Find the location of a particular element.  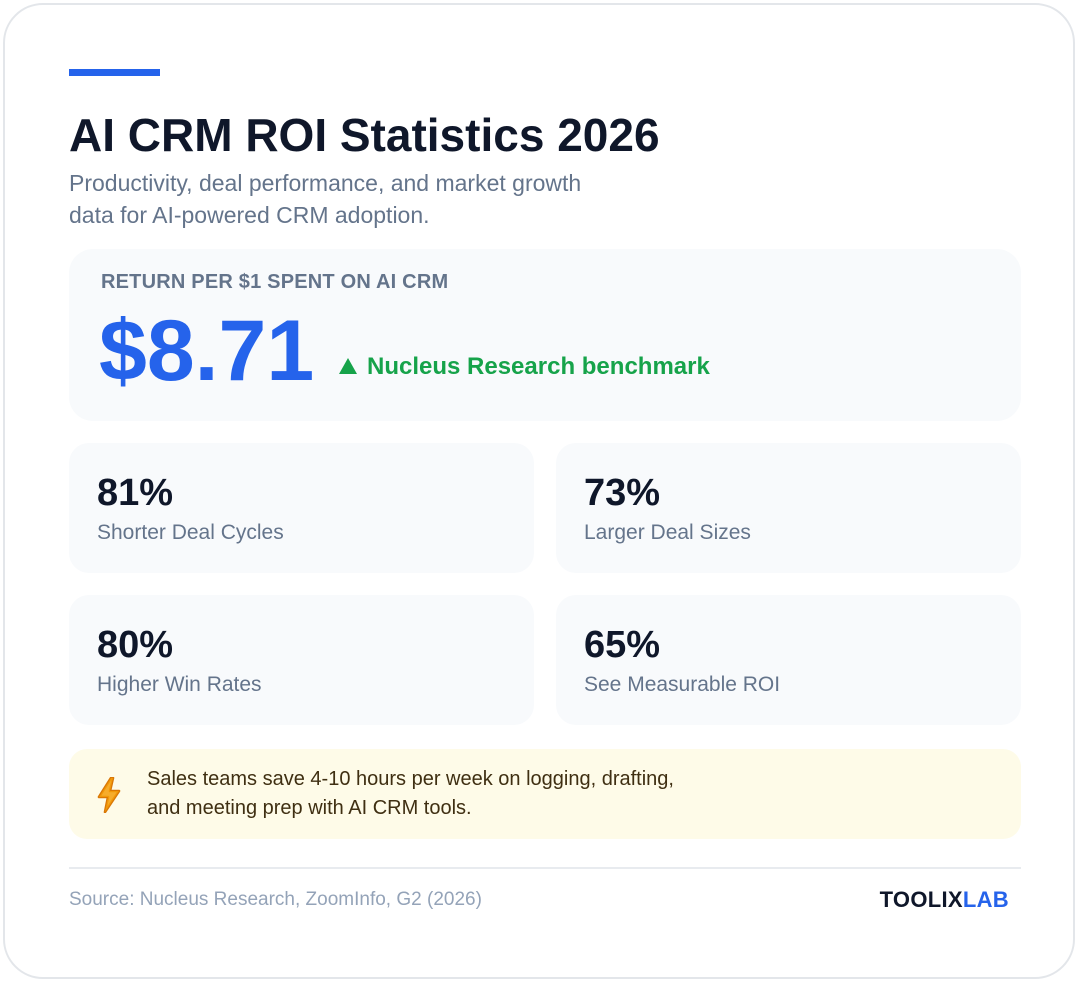

brand-logo-part1: TOOLIX is located at coordinates (921, 899).